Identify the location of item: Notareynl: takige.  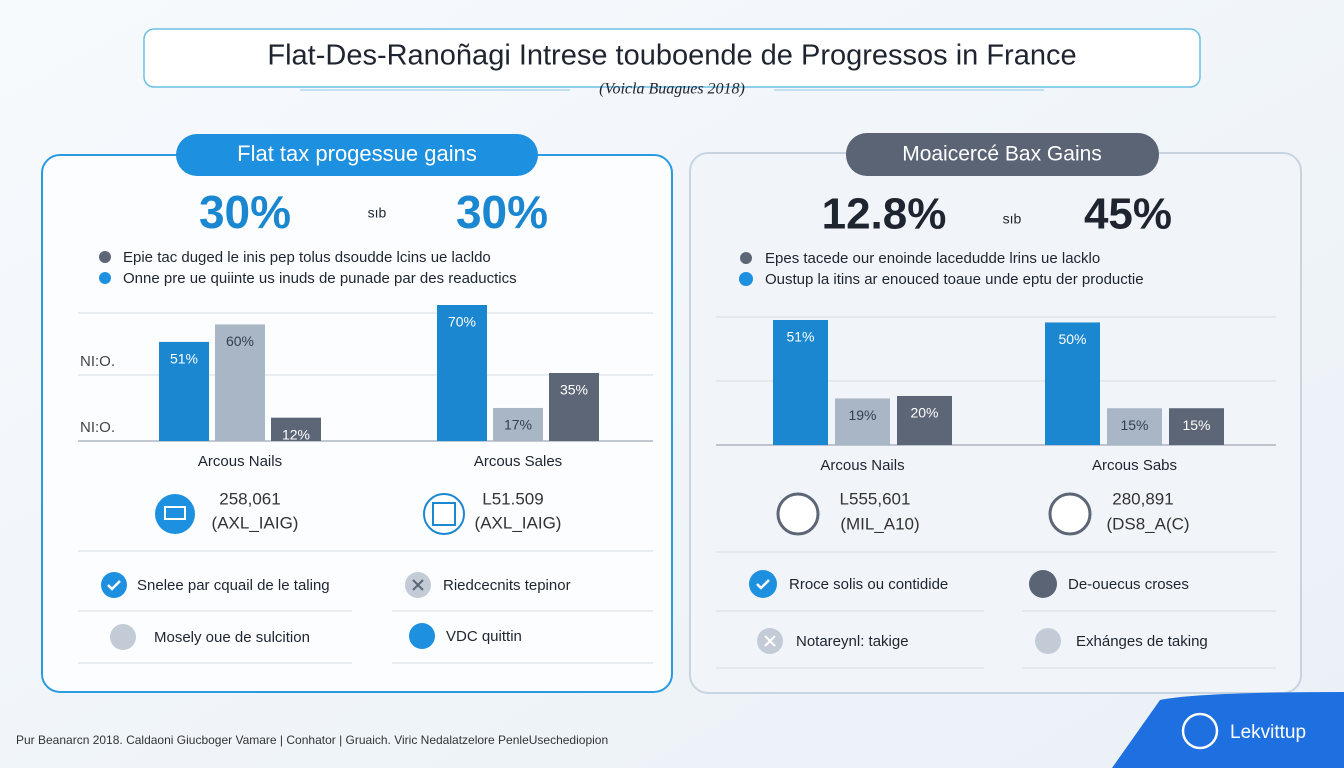
(852, 641).